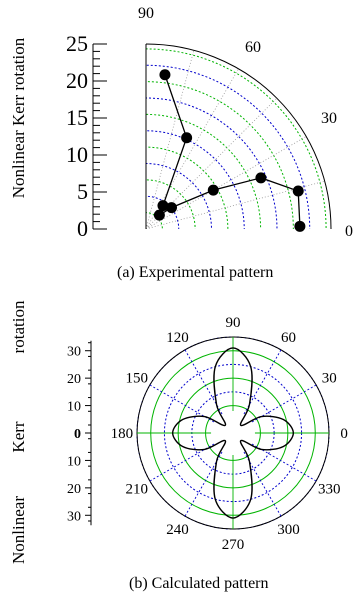 Image resolution: width=360 pixels, height=599 pixels. I want to click on series-curve, so click(233, 433).